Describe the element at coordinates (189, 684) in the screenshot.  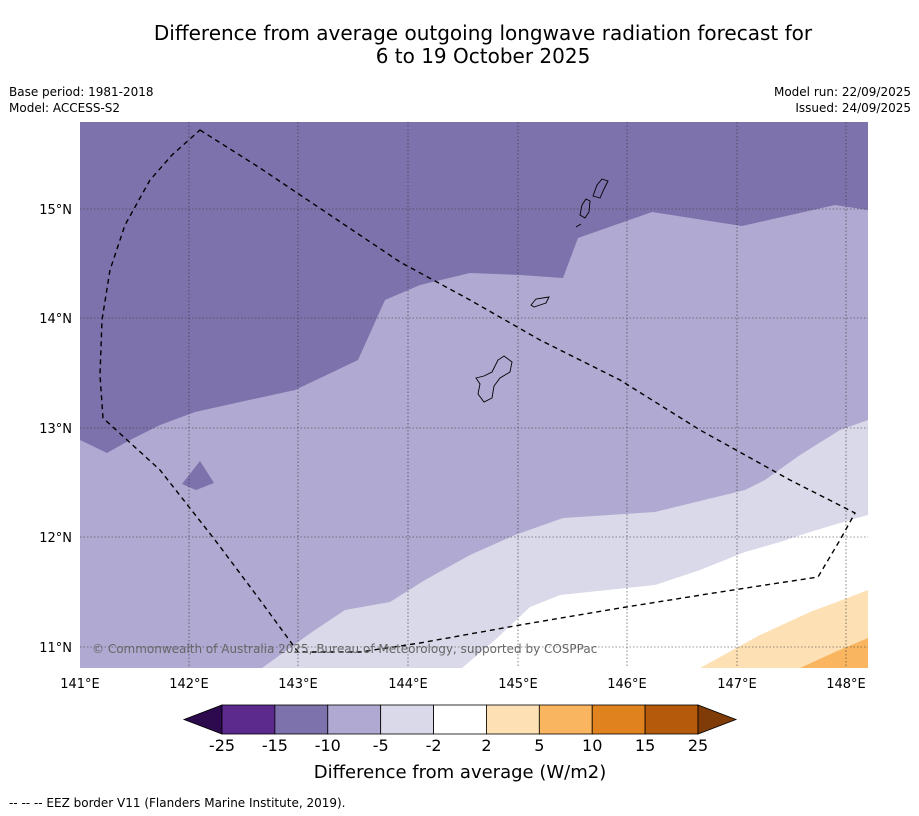
I see `lon-label: 142°E` at that location.